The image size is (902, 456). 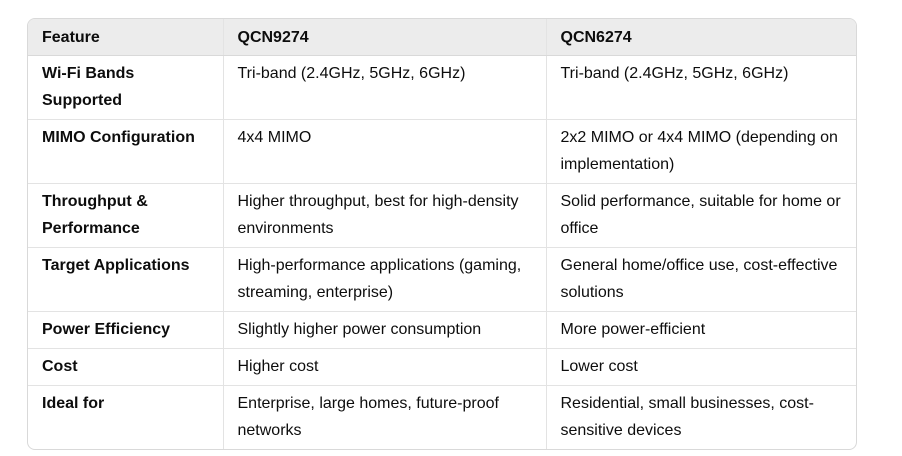 What do you see at coordinates (701, 367) in the screenshot?
I see `qcn6274-cell: Lower cost` at bounding box center [701, 367].